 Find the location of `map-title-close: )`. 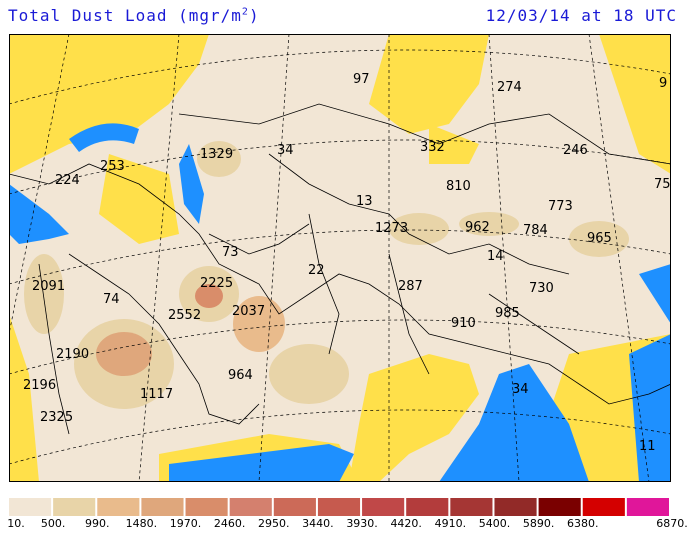

map-title-close: ) is located at coordinates (254, 15).